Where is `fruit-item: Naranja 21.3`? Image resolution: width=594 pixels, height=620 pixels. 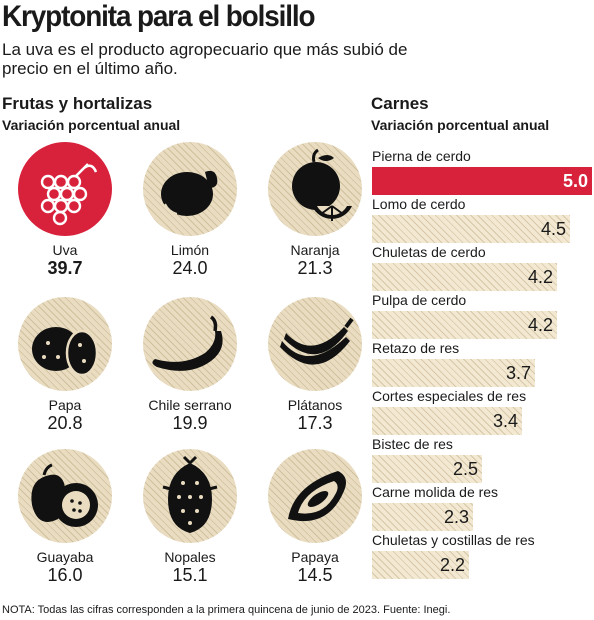 fruit-item: Naranja 21.3 is located at coordinates (315, 210).